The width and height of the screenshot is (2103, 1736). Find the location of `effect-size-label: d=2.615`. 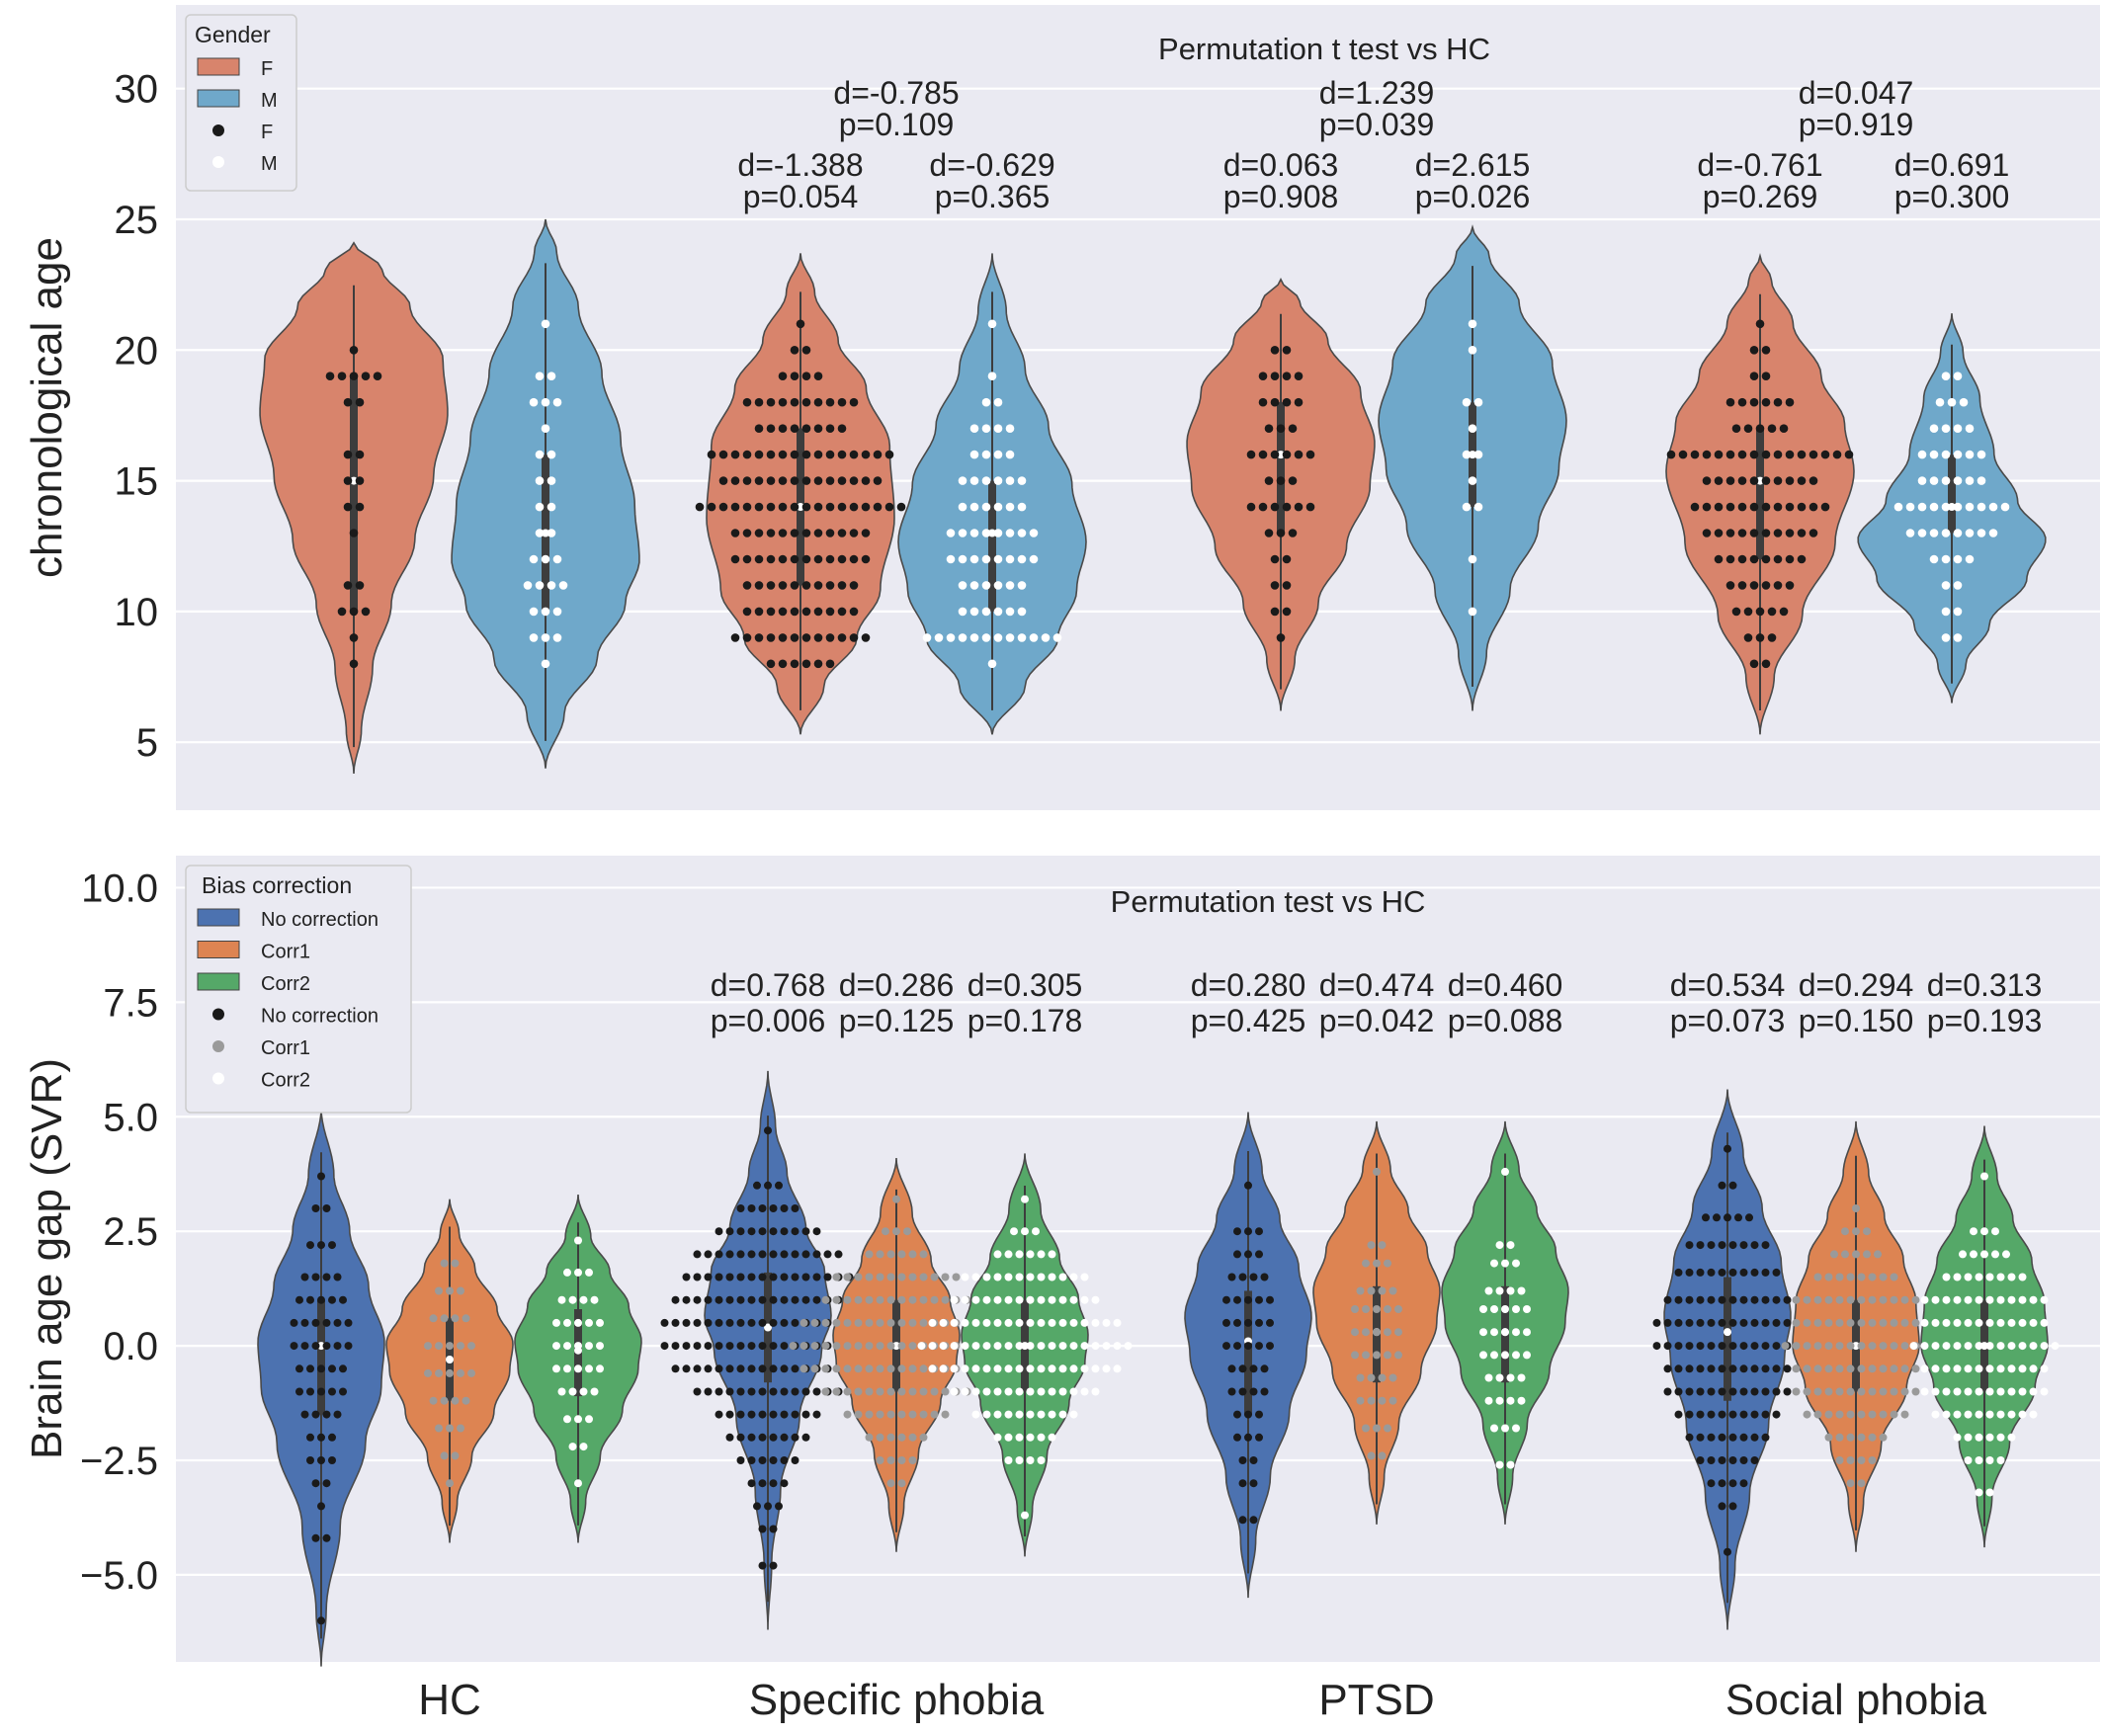

effect-size-label: d=2.615 is located at coordinates (1473, 165).